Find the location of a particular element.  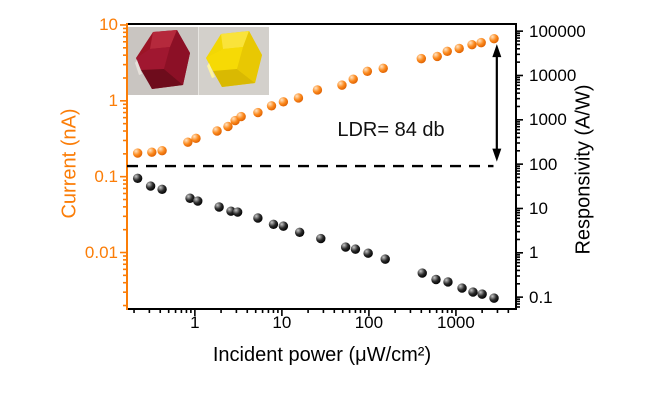

y-right-tick-label: 1000 is located at coordinates (548, 120).